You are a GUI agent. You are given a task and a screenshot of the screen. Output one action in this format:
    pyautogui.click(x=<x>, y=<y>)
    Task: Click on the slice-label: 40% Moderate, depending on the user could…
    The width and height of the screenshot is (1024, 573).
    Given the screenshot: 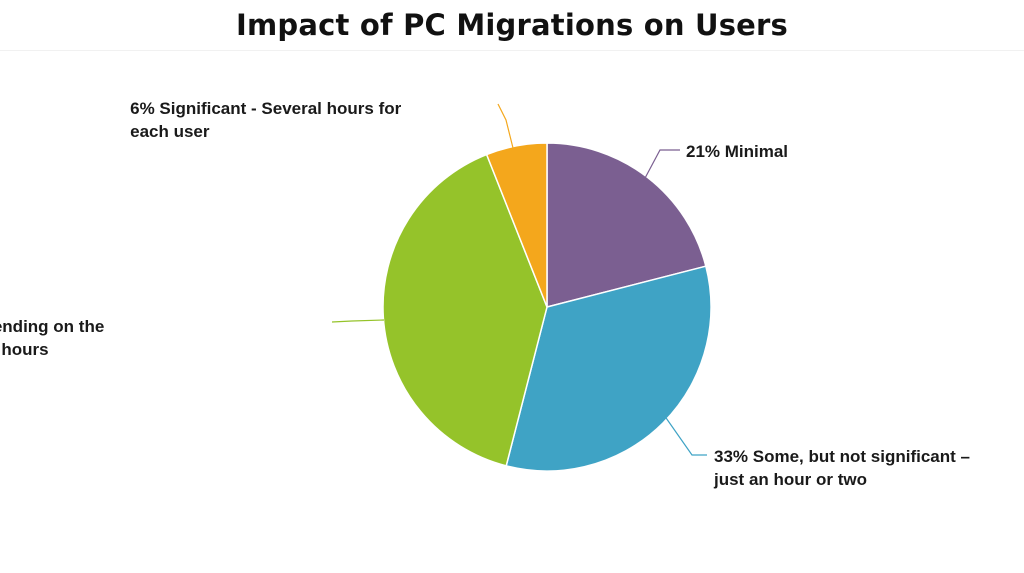 What is the action you would take?
    pyautogui.click(x=52, y=338)
    